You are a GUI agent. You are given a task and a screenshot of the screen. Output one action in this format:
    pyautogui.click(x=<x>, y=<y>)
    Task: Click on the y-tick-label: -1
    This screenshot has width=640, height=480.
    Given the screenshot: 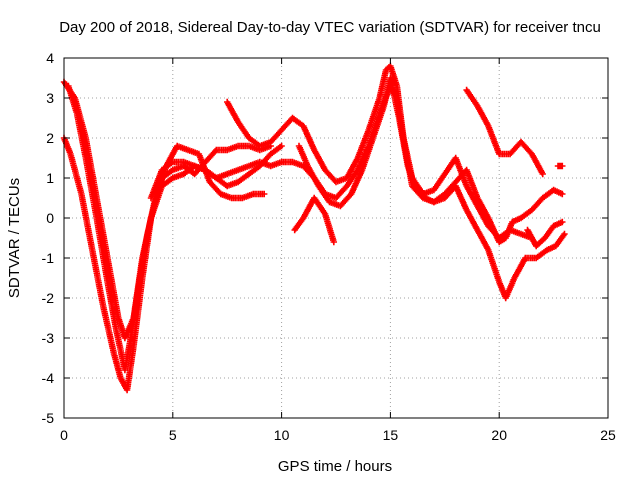 What is the action you would take?
    pyautogui.click(x=48, y=258)
    